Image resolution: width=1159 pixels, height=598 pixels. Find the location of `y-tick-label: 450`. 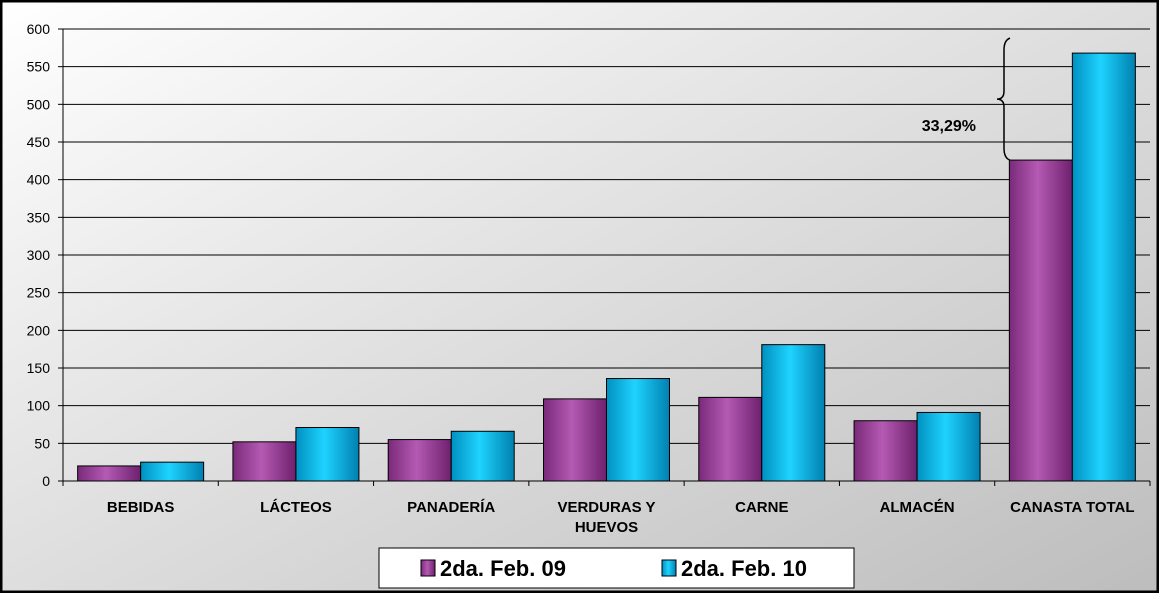

y-tick-label: 450 is located at coordinates (39, 142).